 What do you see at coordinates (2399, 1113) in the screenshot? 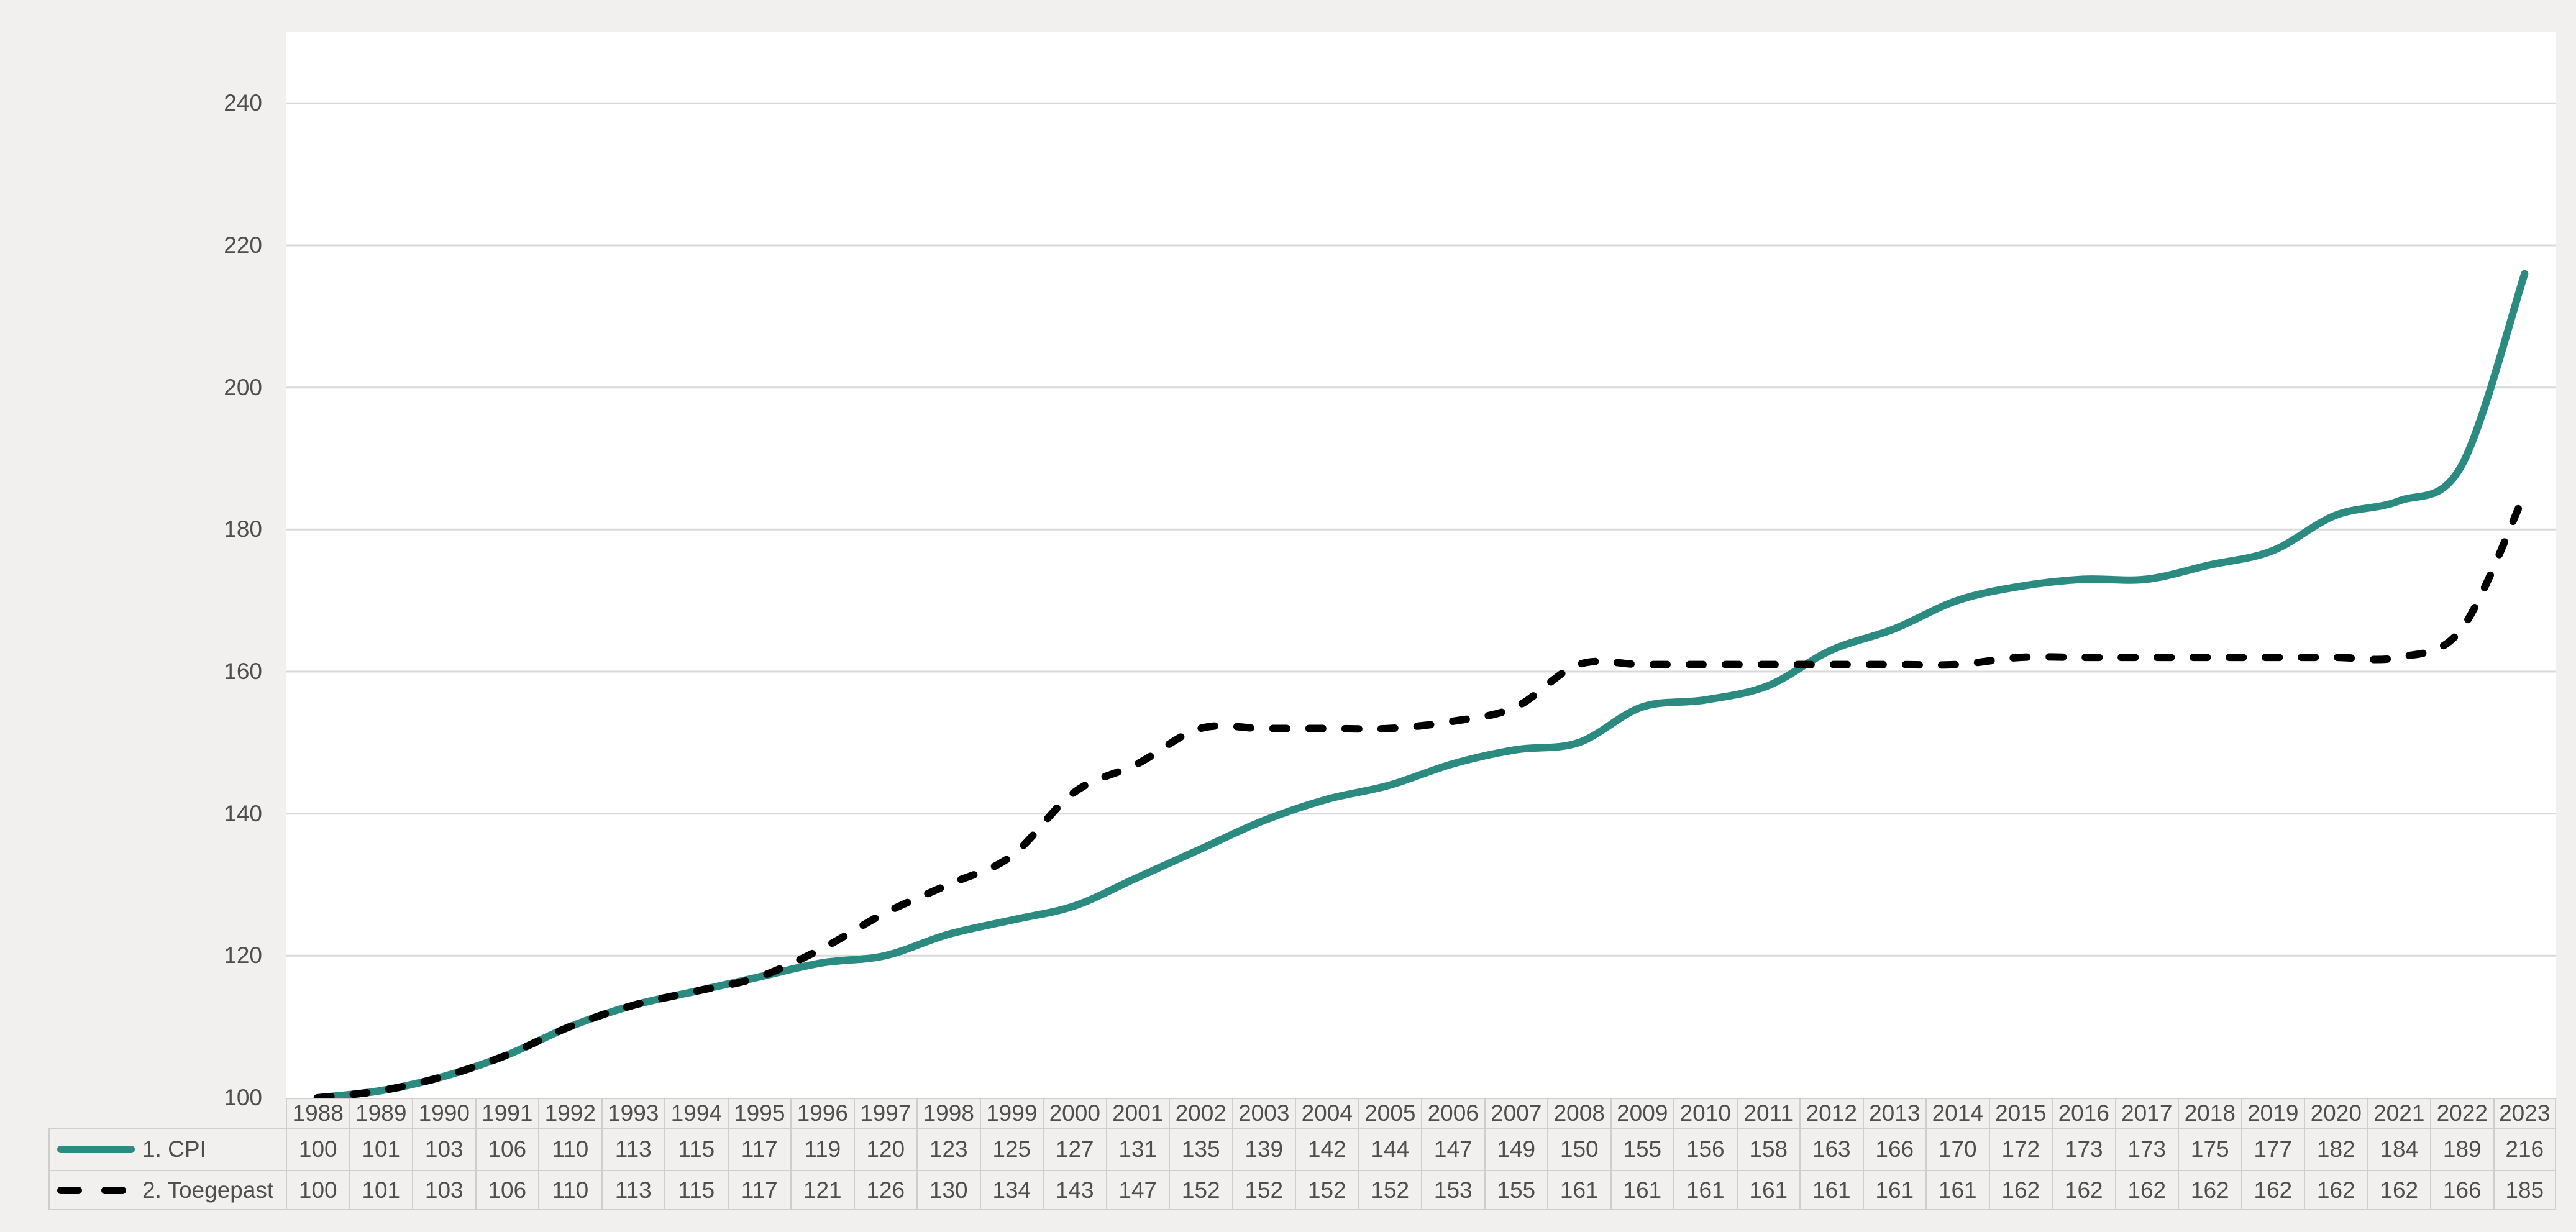
I see `year-cell: 2021` at bounding box center [2399, 1113].